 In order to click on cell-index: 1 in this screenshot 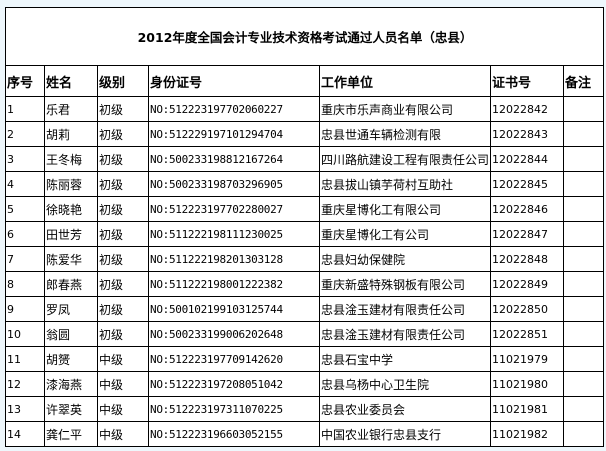, I will do `click(25, 109)`.